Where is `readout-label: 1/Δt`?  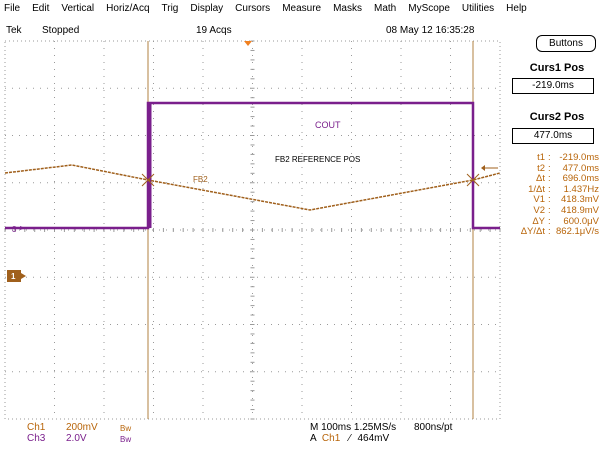 readout-label: 1/Δt is located at coordinates (536, 189).